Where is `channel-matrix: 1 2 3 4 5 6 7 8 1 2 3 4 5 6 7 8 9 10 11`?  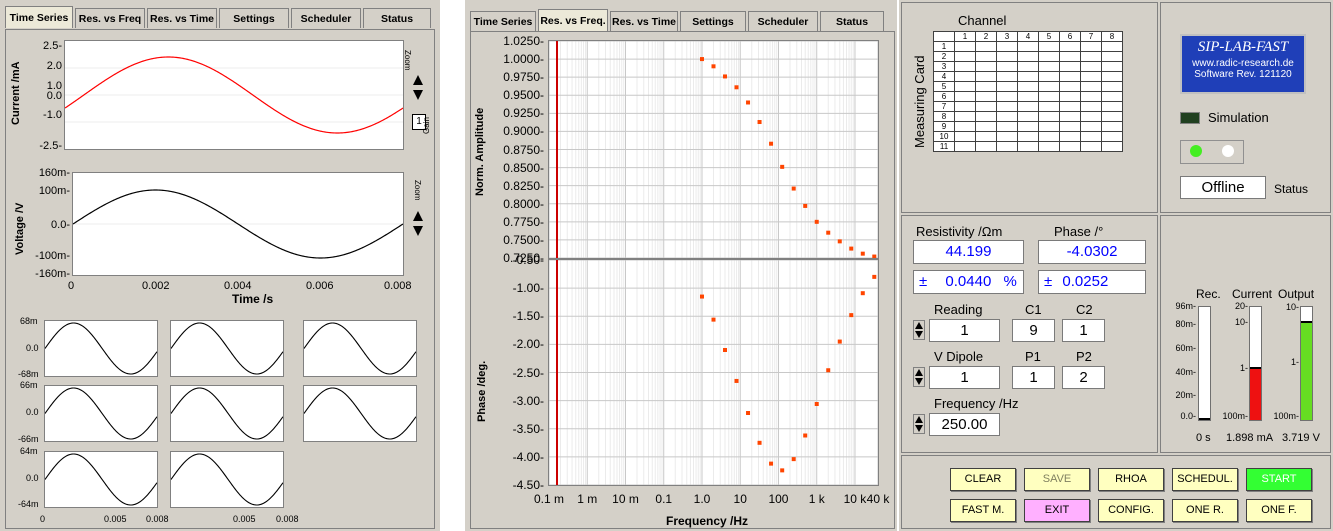
channel-matrix: 1 2 3 4 5 6 7 8 1 2 3 4 5 6 7 8 9 10 11 is located at coordinates (1028, 91).